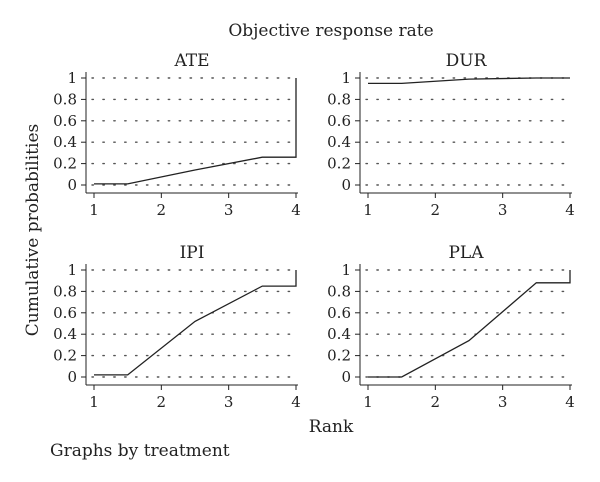 The width and height of the screenshot is (600, 482). What do you see at coordinates (466, 253) in the screenshot?
I see `panel-title-pla: PLA` at bounding box center [466, 253].